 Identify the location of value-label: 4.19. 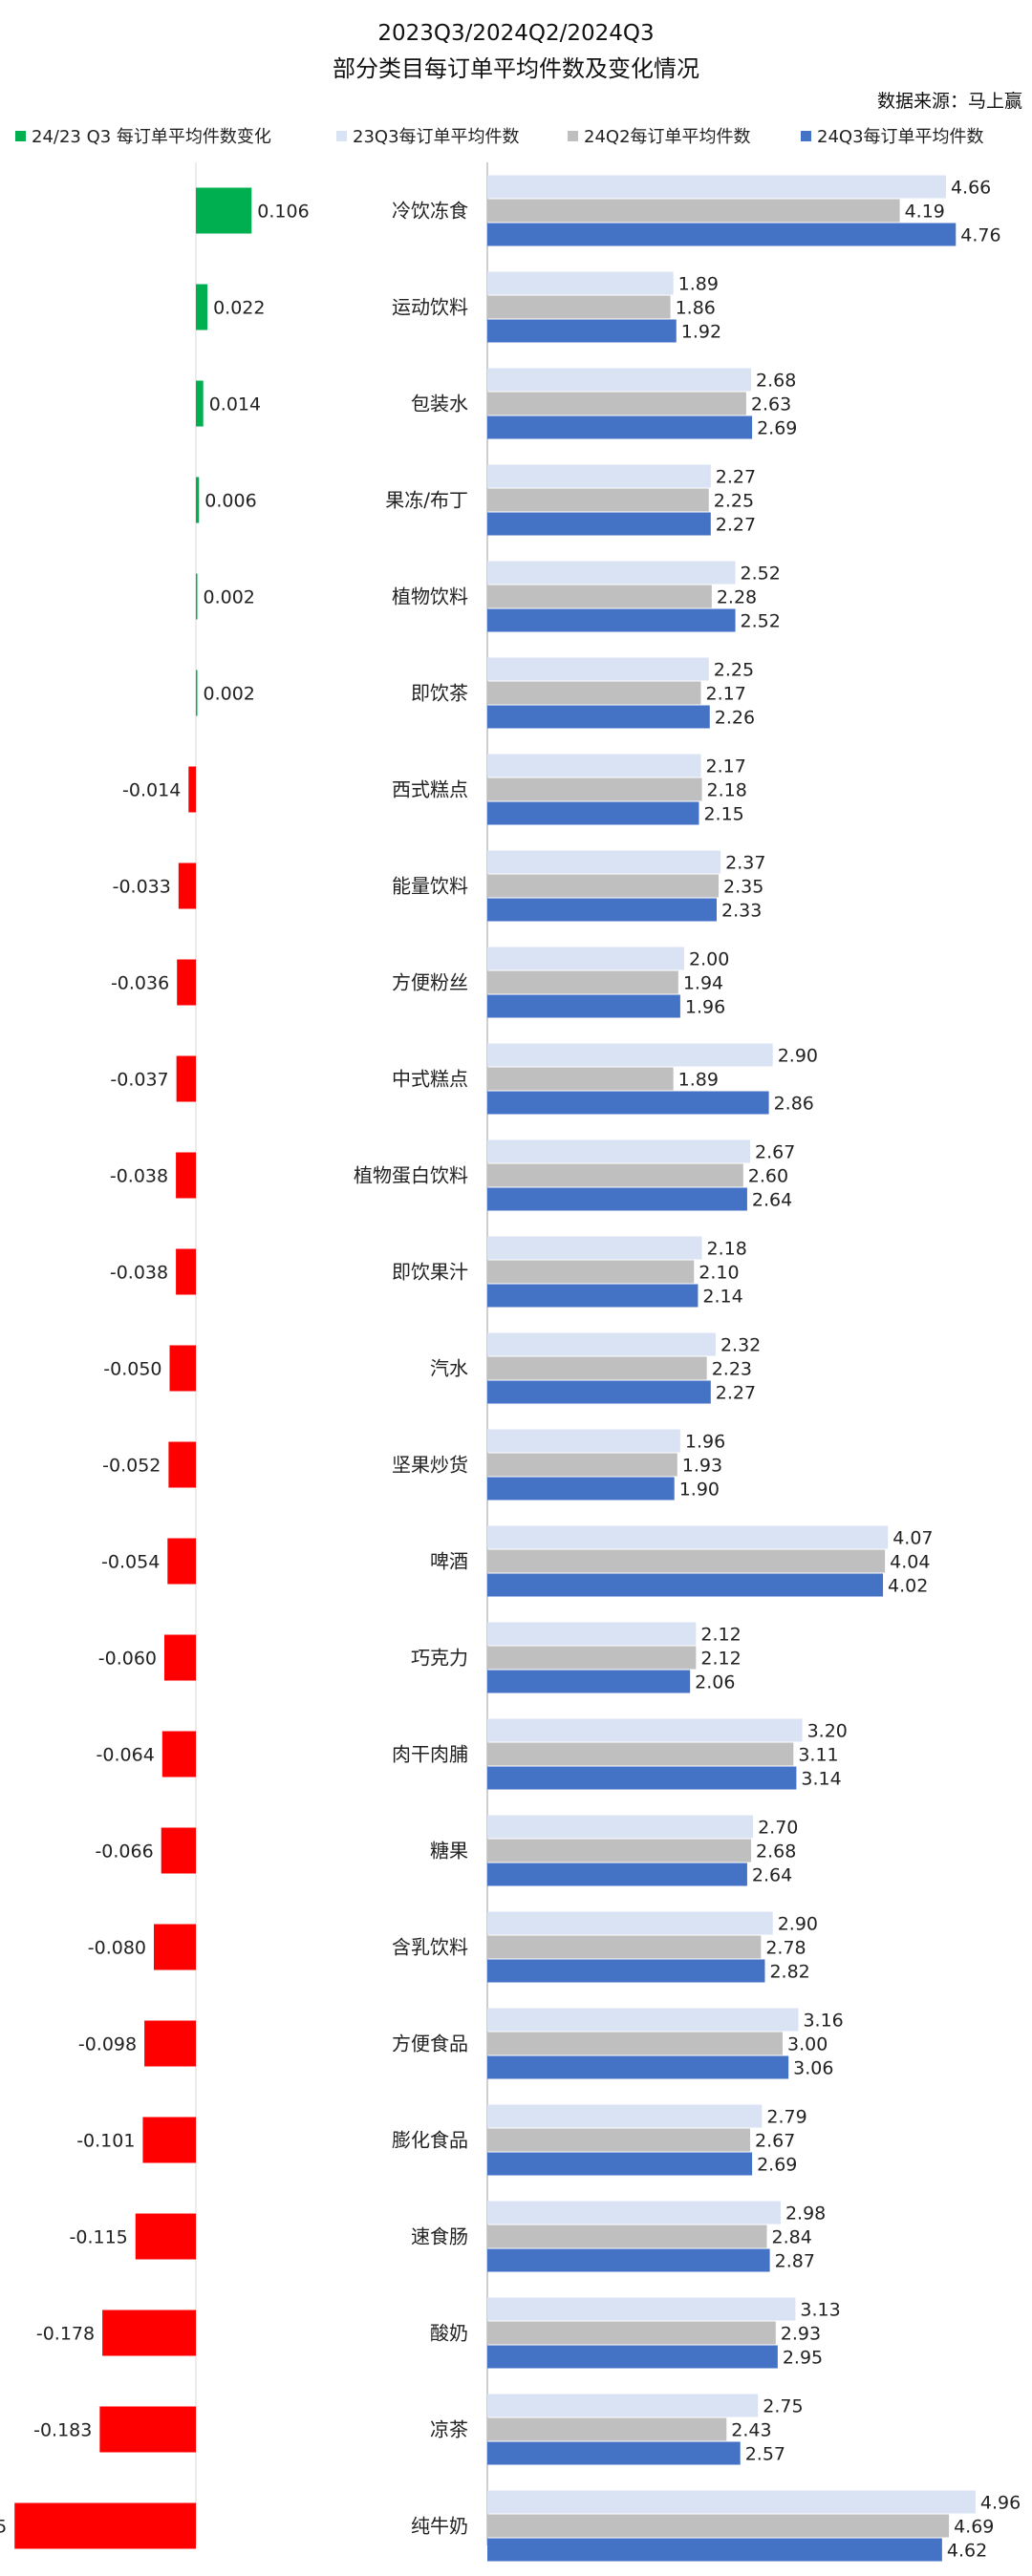
(925, 212).